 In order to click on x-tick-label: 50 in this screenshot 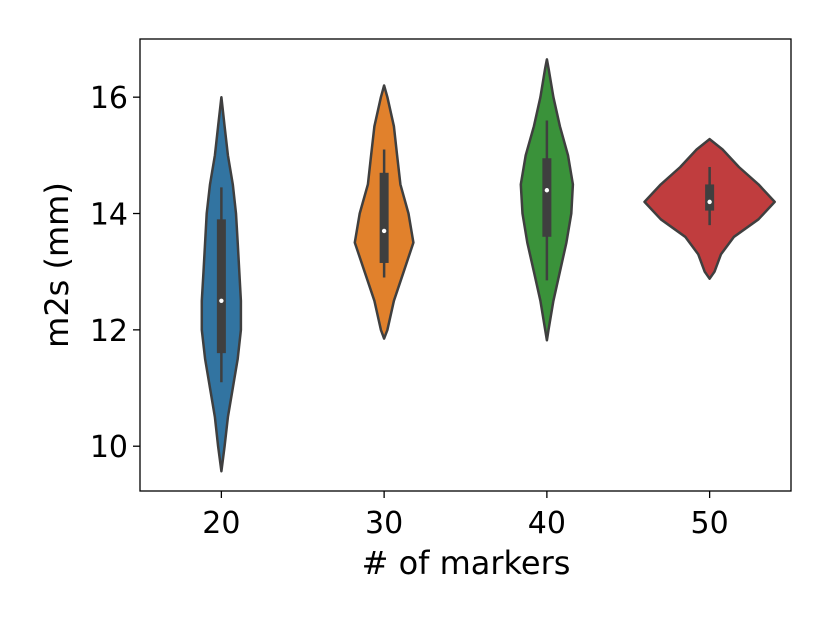, I will do `click(710, 523)`.